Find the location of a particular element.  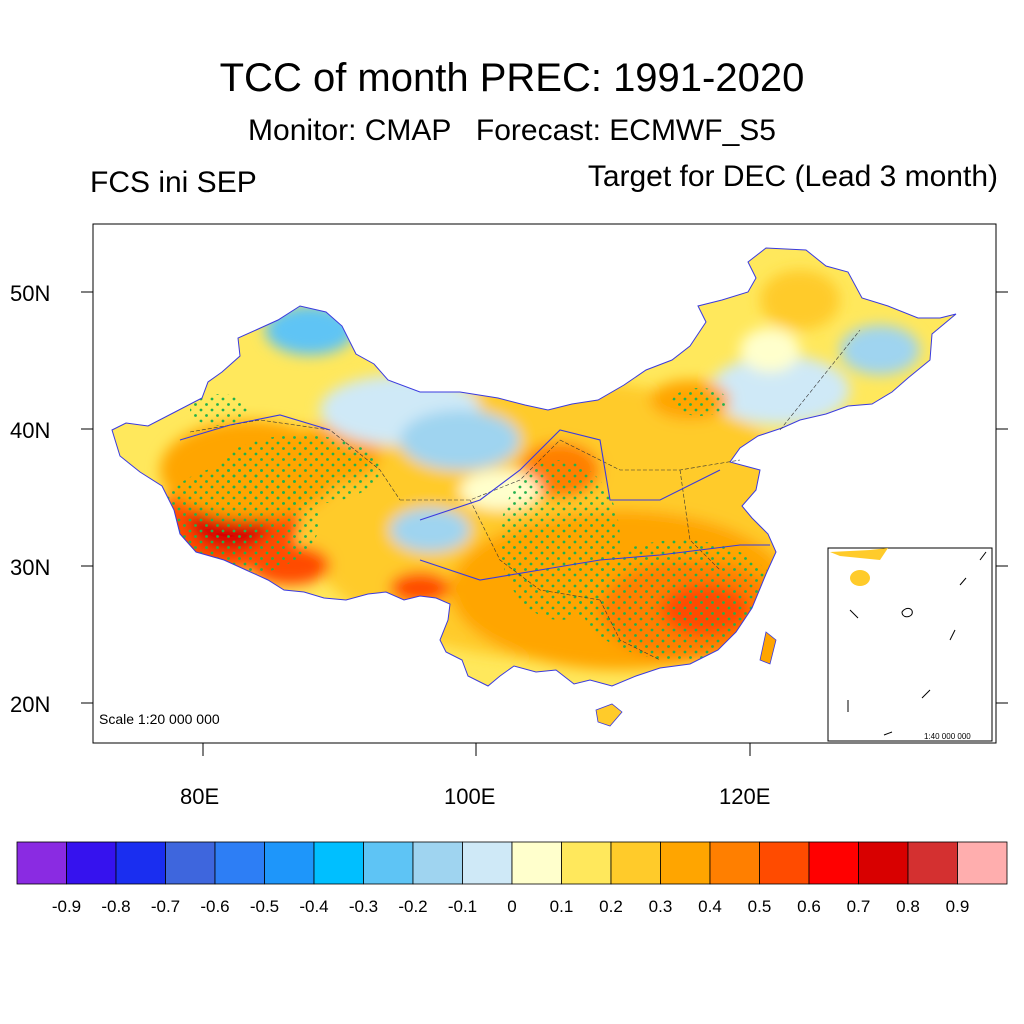

scale-note: Scale 1:20 000 000 is located at coordinates (159, 719).